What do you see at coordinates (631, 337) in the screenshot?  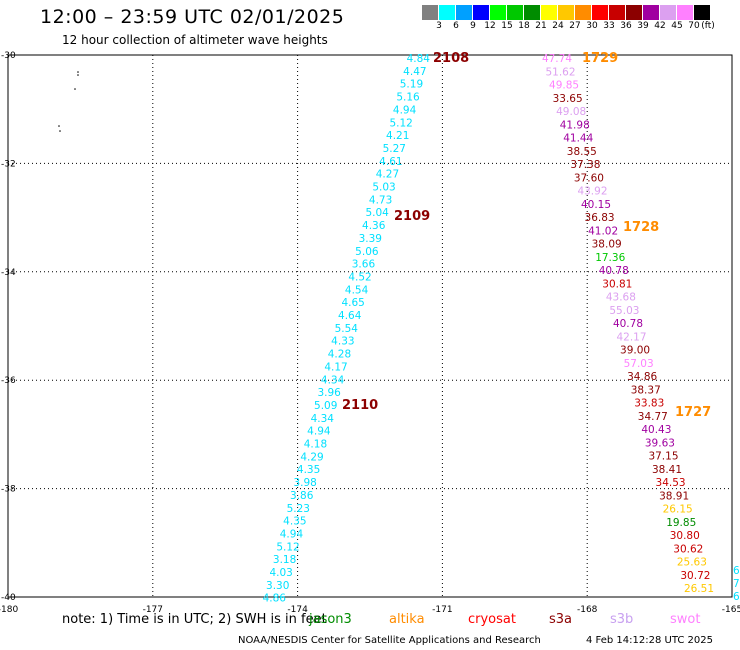 I see `wave-height-label: 42.17` at bounding box center [631, 337].